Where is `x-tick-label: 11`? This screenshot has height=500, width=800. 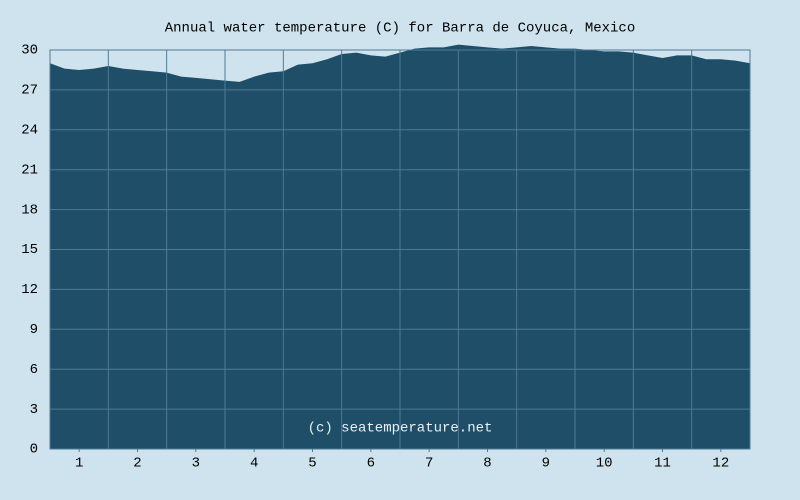
x-tick-label: 11 is located at coordinates (662, 464).